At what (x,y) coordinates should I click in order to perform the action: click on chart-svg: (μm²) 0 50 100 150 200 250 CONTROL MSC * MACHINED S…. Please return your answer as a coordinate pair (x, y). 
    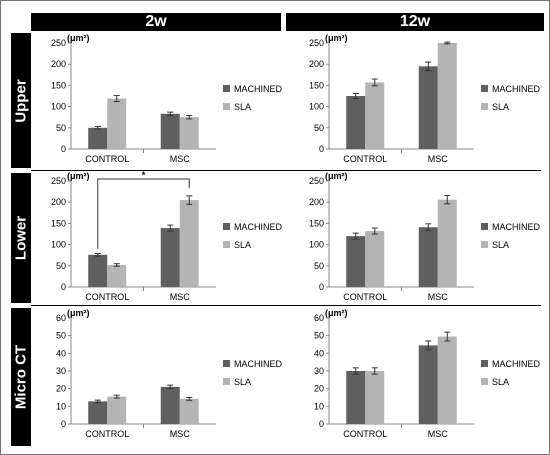
    Looking at the image, I should click on (167, 236).